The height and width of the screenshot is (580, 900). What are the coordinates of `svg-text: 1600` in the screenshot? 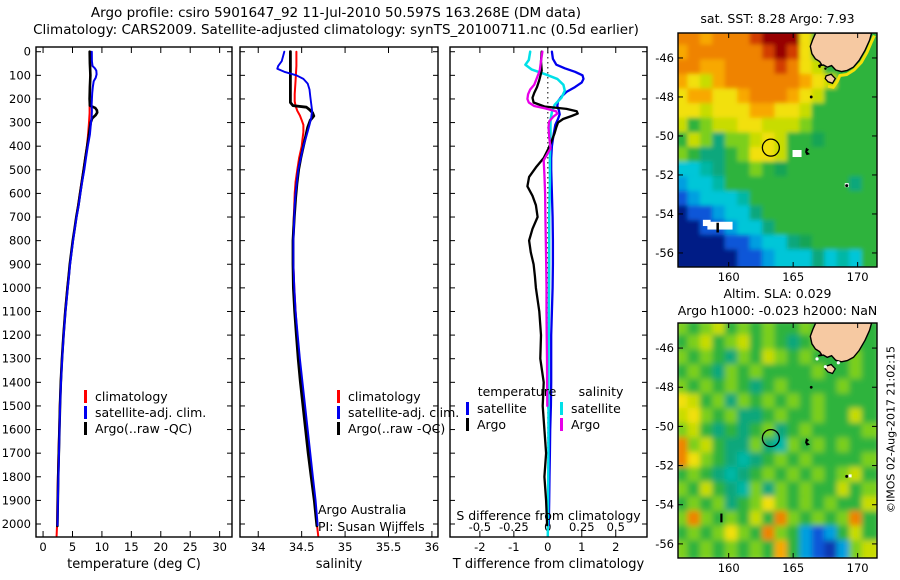 It's located at (16, 430).